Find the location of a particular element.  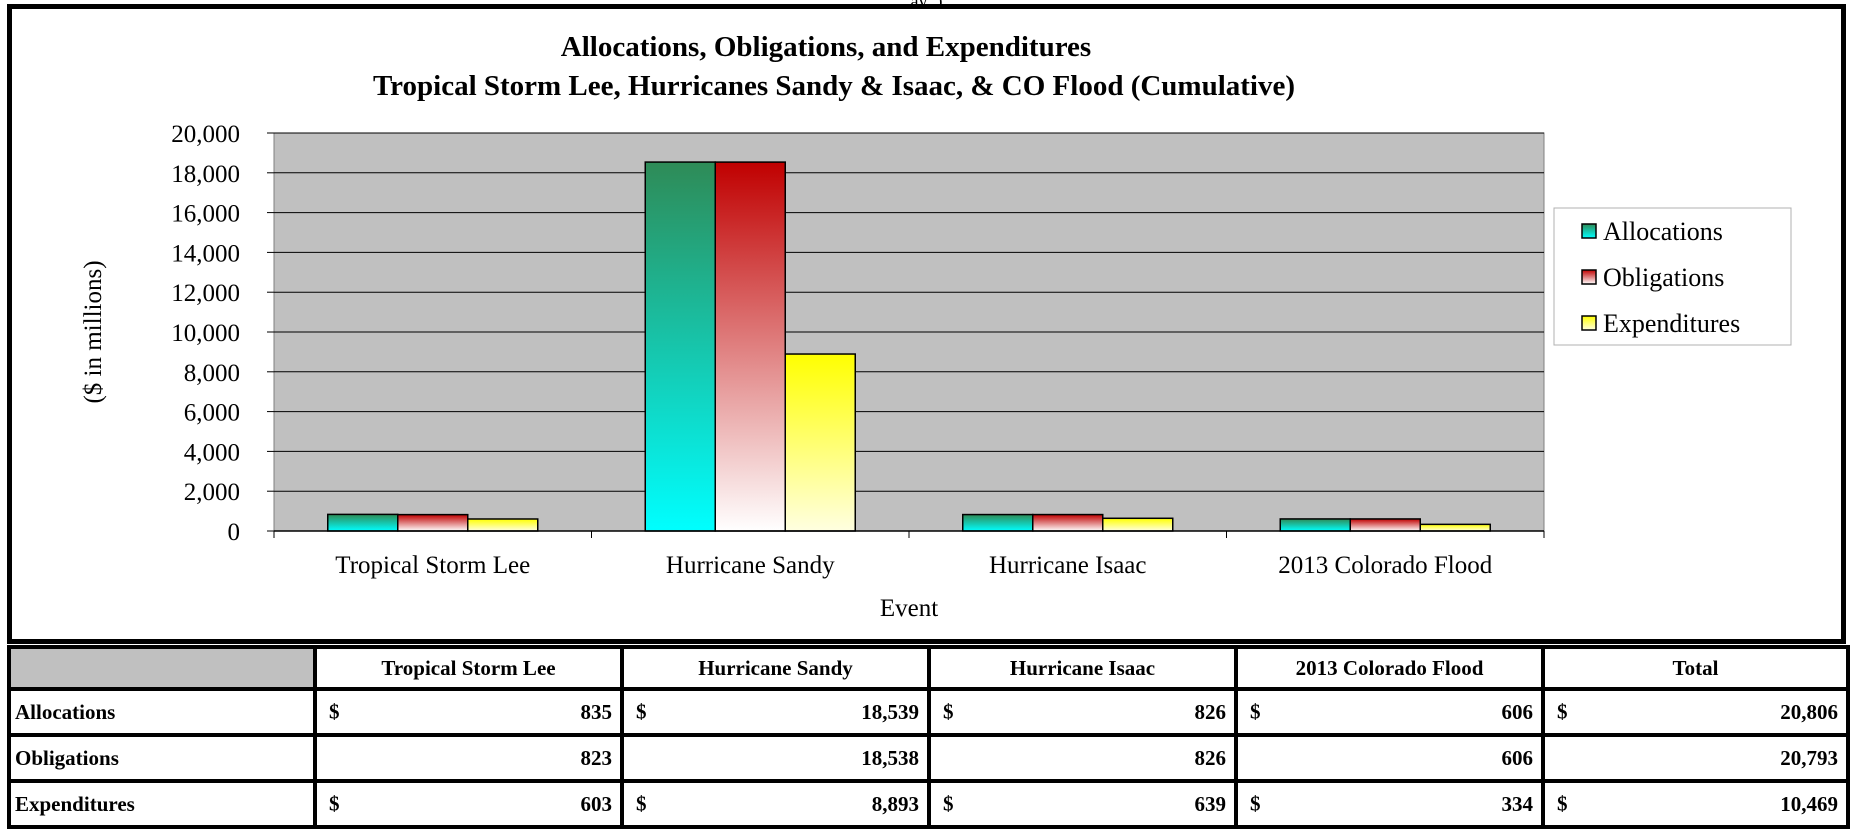

cell-value: 10,469 is located at coordinates (1809, 803).